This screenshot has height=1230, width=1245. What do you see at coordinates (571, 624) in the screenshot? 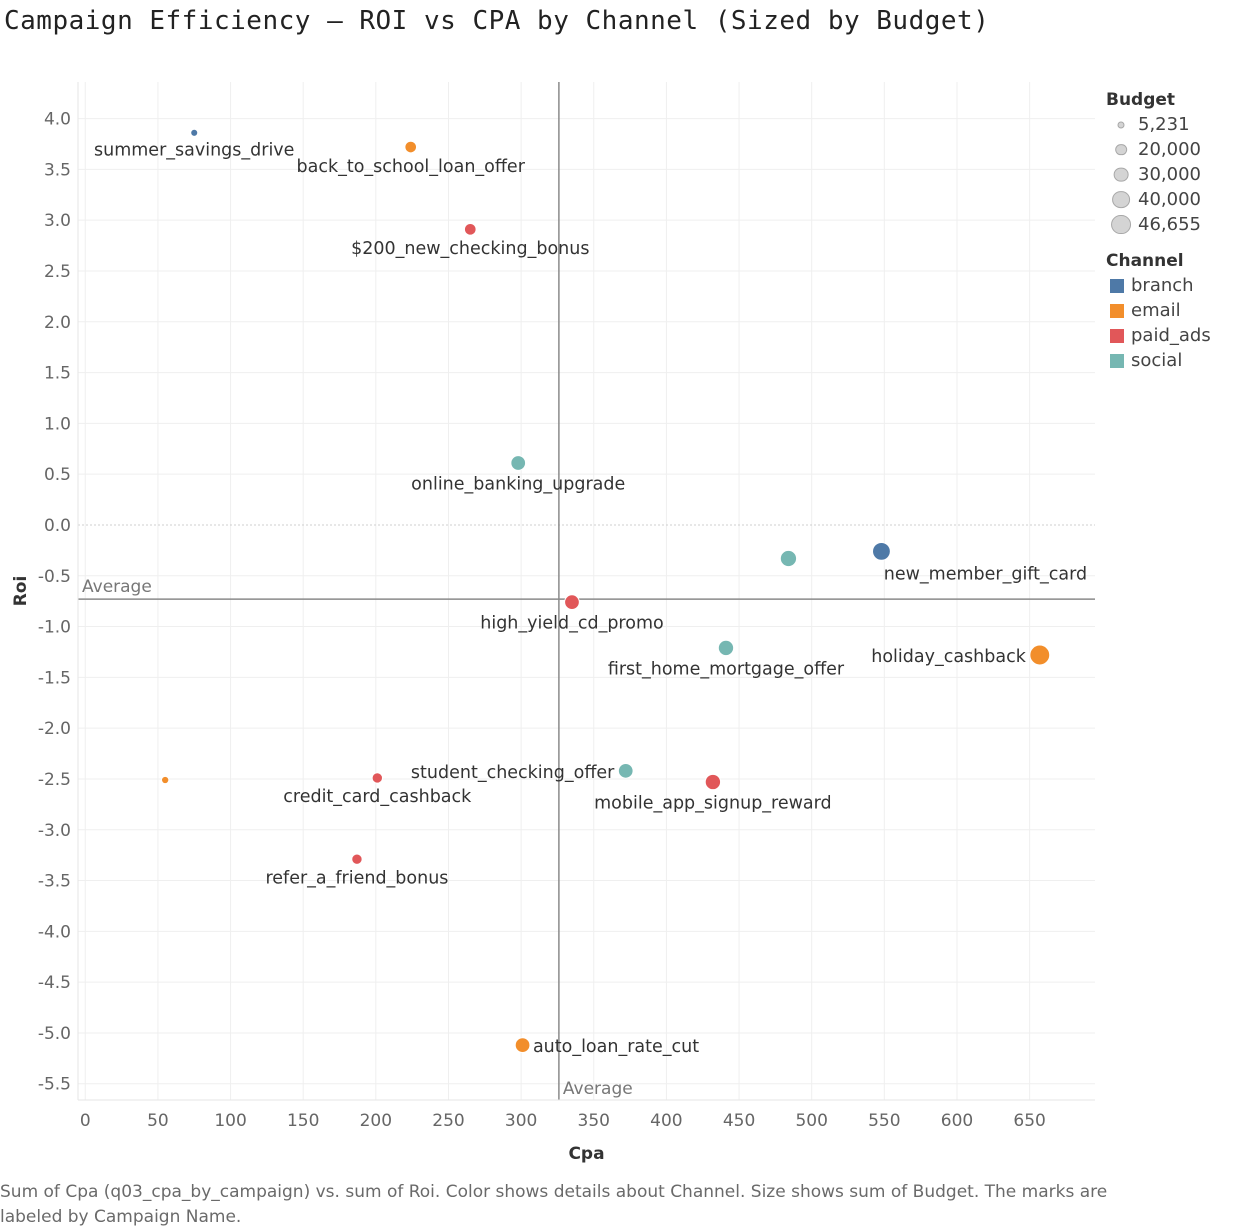
I see `point-label: high_yield_cd_promo` at bounding box center [571, 624].